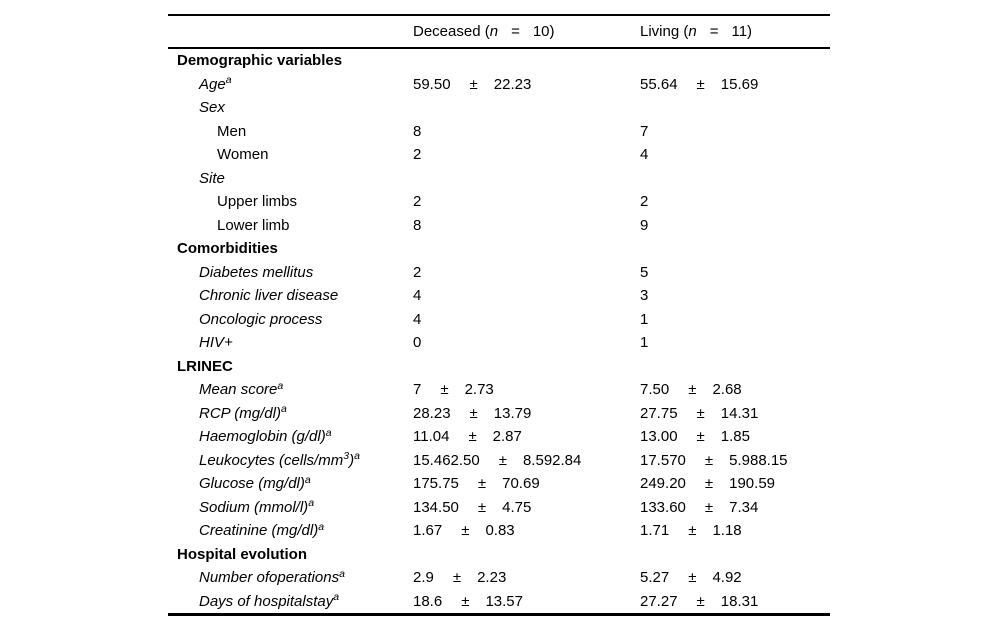 This screenshot has height=632, width=1000. What do you see at coordinates (205, 367) in the screenshot?
I see `row-label: LRINEC` at bounding box center [205, 367].